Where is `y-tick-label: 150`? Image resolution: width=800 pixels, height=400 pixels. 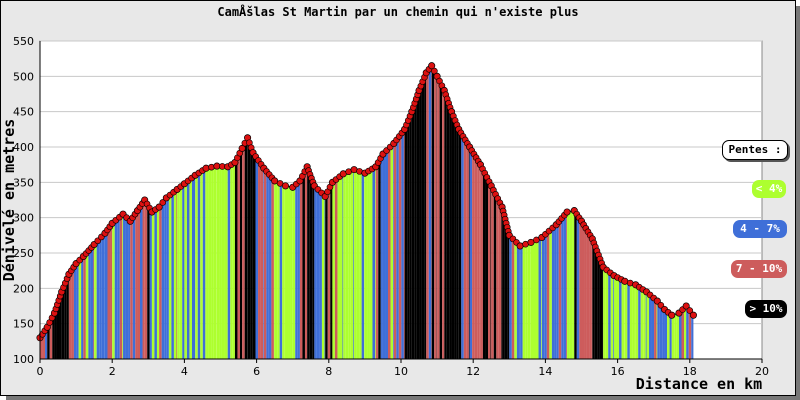 y-tick-label: 150 is located at coordinates (23, 324).